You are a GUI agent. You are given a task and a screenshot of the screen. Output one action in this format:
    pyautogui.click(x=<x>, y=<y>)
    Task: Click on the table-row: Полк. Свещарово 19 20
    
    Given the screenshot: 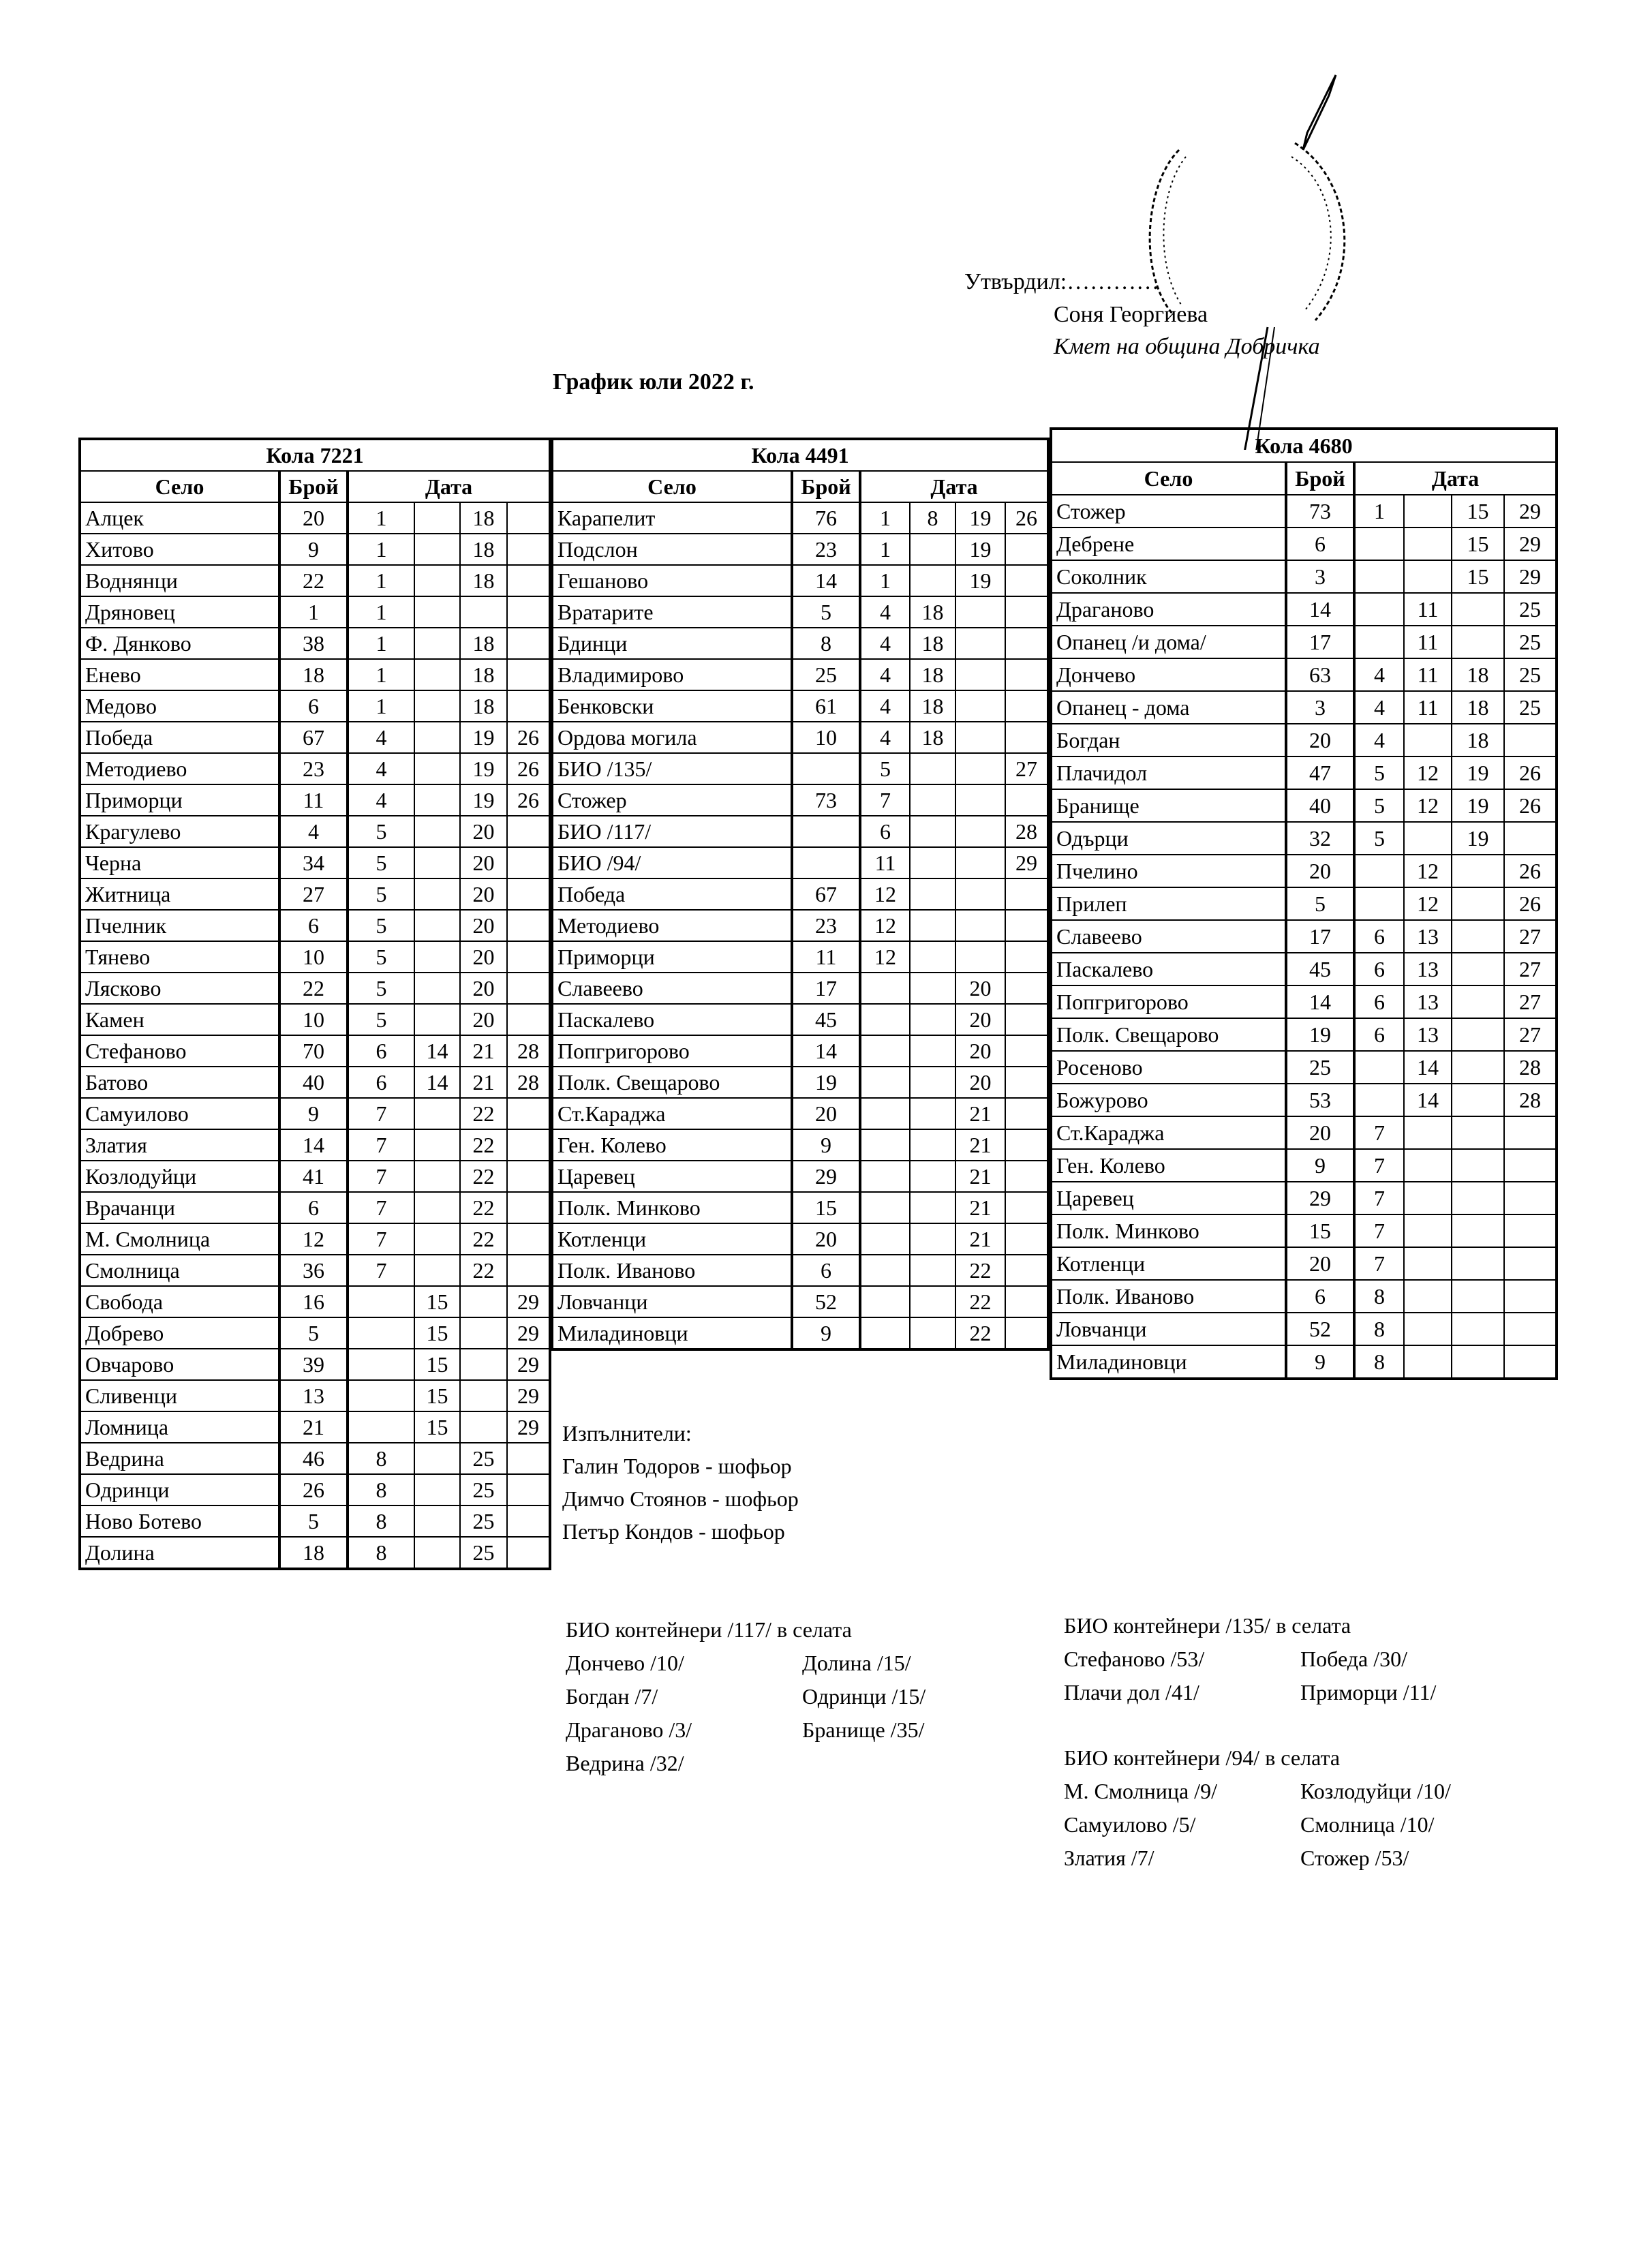 What is the action you would take?
    pyautogui.click(x=800, y=1082)
    